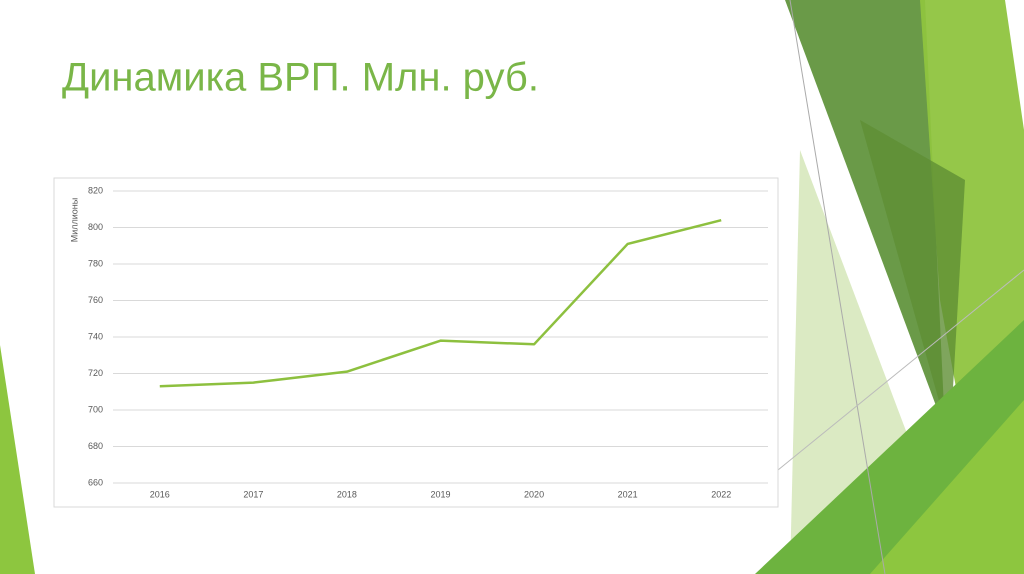 This screenshot has width=1024, height=574. Describe the element at coordinates (74, 220) in the screenshot. I see `y-axis-label: Миллионы` at that location.